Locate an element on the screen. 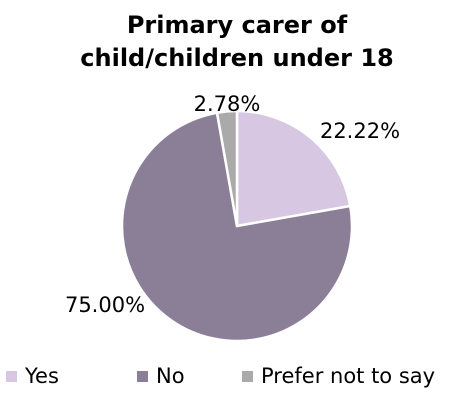 Image resolution: width=474 pixels, height=393 pixels. legend-swatch-yes is located at coordinates (11, 376).